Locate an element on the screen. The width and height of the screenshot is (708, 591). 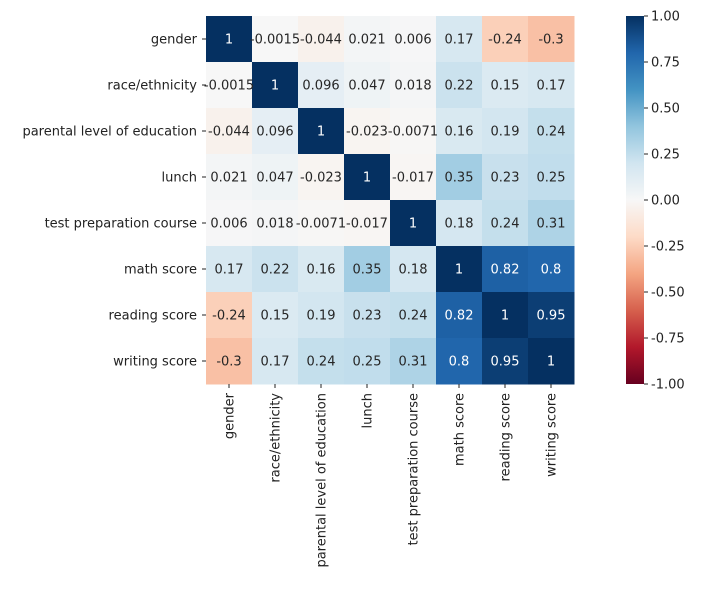
x-axis-tick-label: gender is located at coordinates (230, 415).